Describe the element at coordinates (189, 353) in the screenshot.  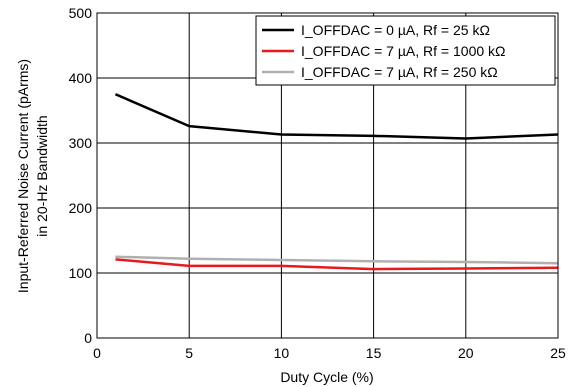
I see `x-tick-label: 5` at that location.